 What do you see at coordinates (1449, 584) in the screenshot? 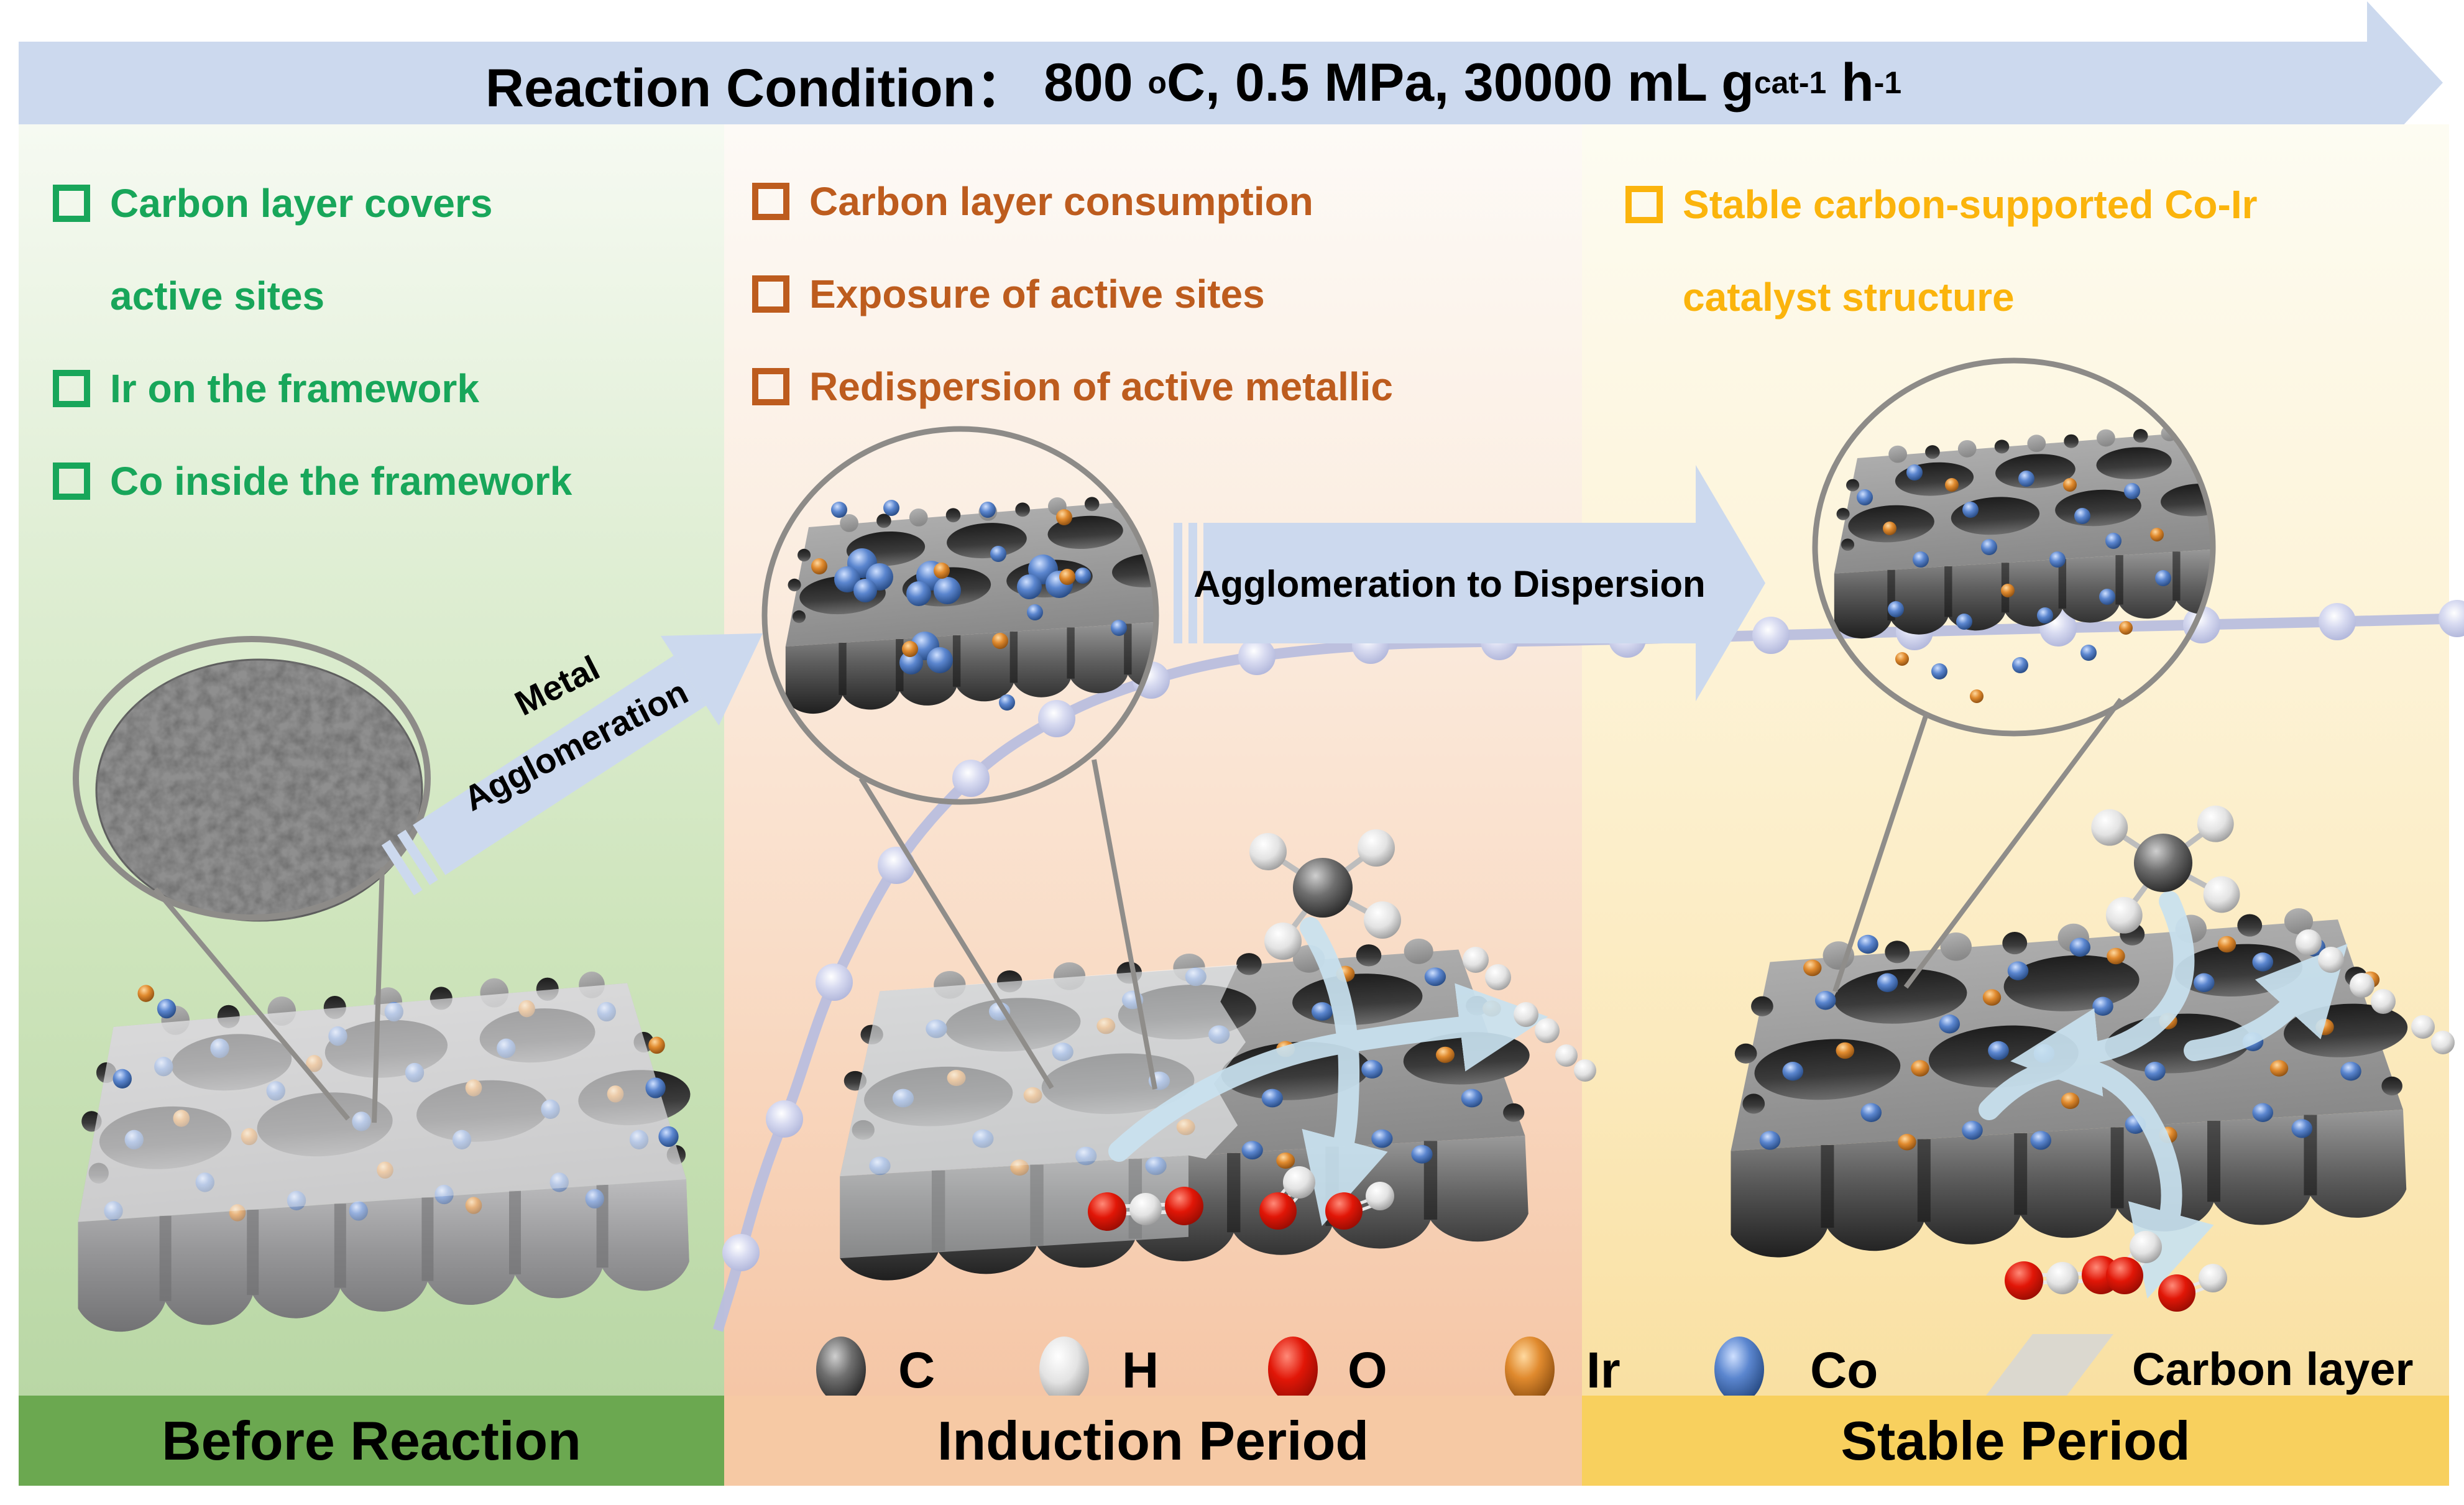
I see `dispersion-arrow-label: Agglomeration to Dispersion` at bounding box center [1449, 584].